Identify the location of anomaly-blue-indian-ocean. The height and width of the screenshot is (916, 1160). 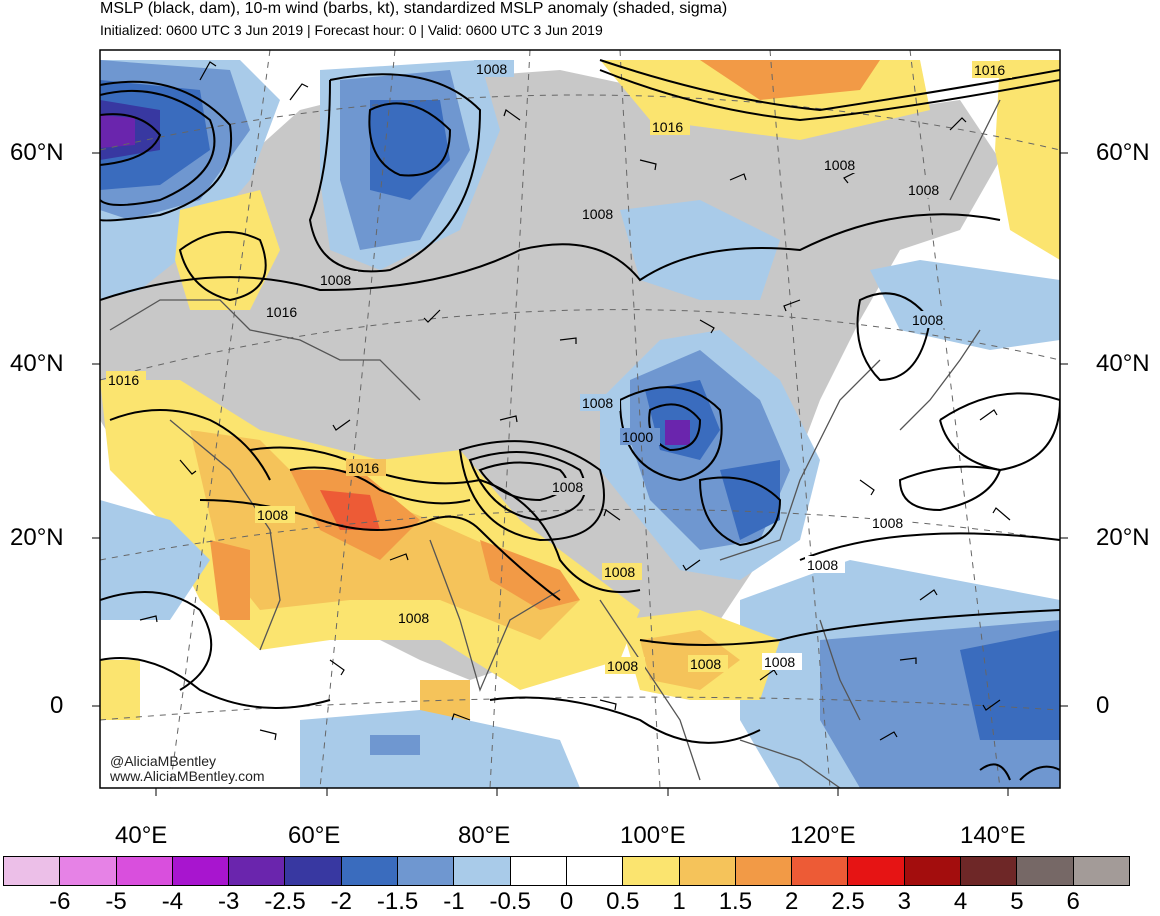
(440, 749).